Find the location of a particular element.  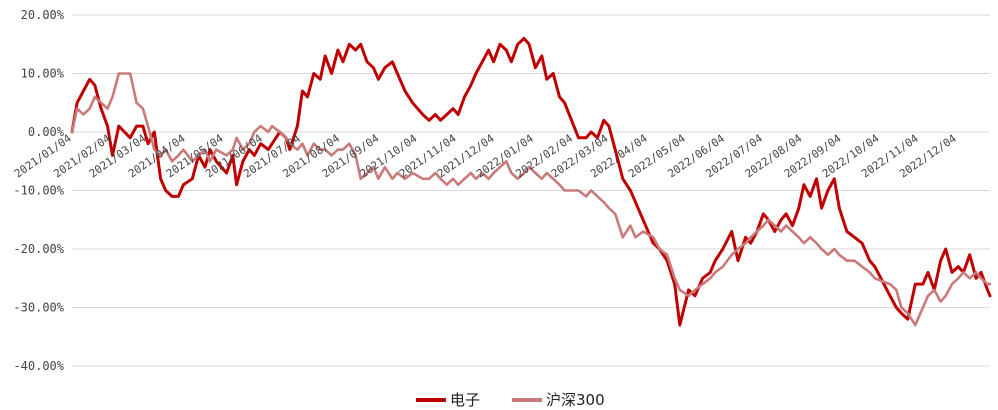

y-tick-label: -40.00% is located at coordinates (38, 366).